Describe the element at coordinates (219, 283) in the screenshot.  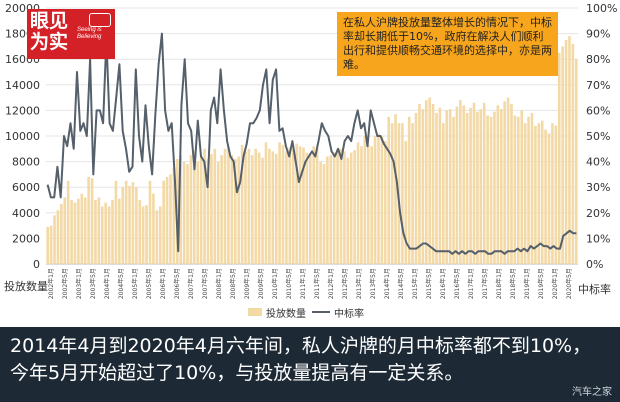
I see `x-tick-label: 2008年1月` at that location.